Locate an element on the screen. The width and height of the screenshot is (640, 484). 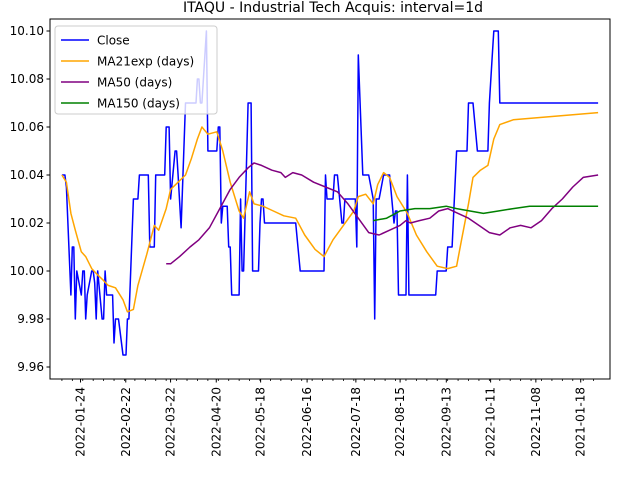
y-tick-label: 10.04 is located at coordinates (27, 175).